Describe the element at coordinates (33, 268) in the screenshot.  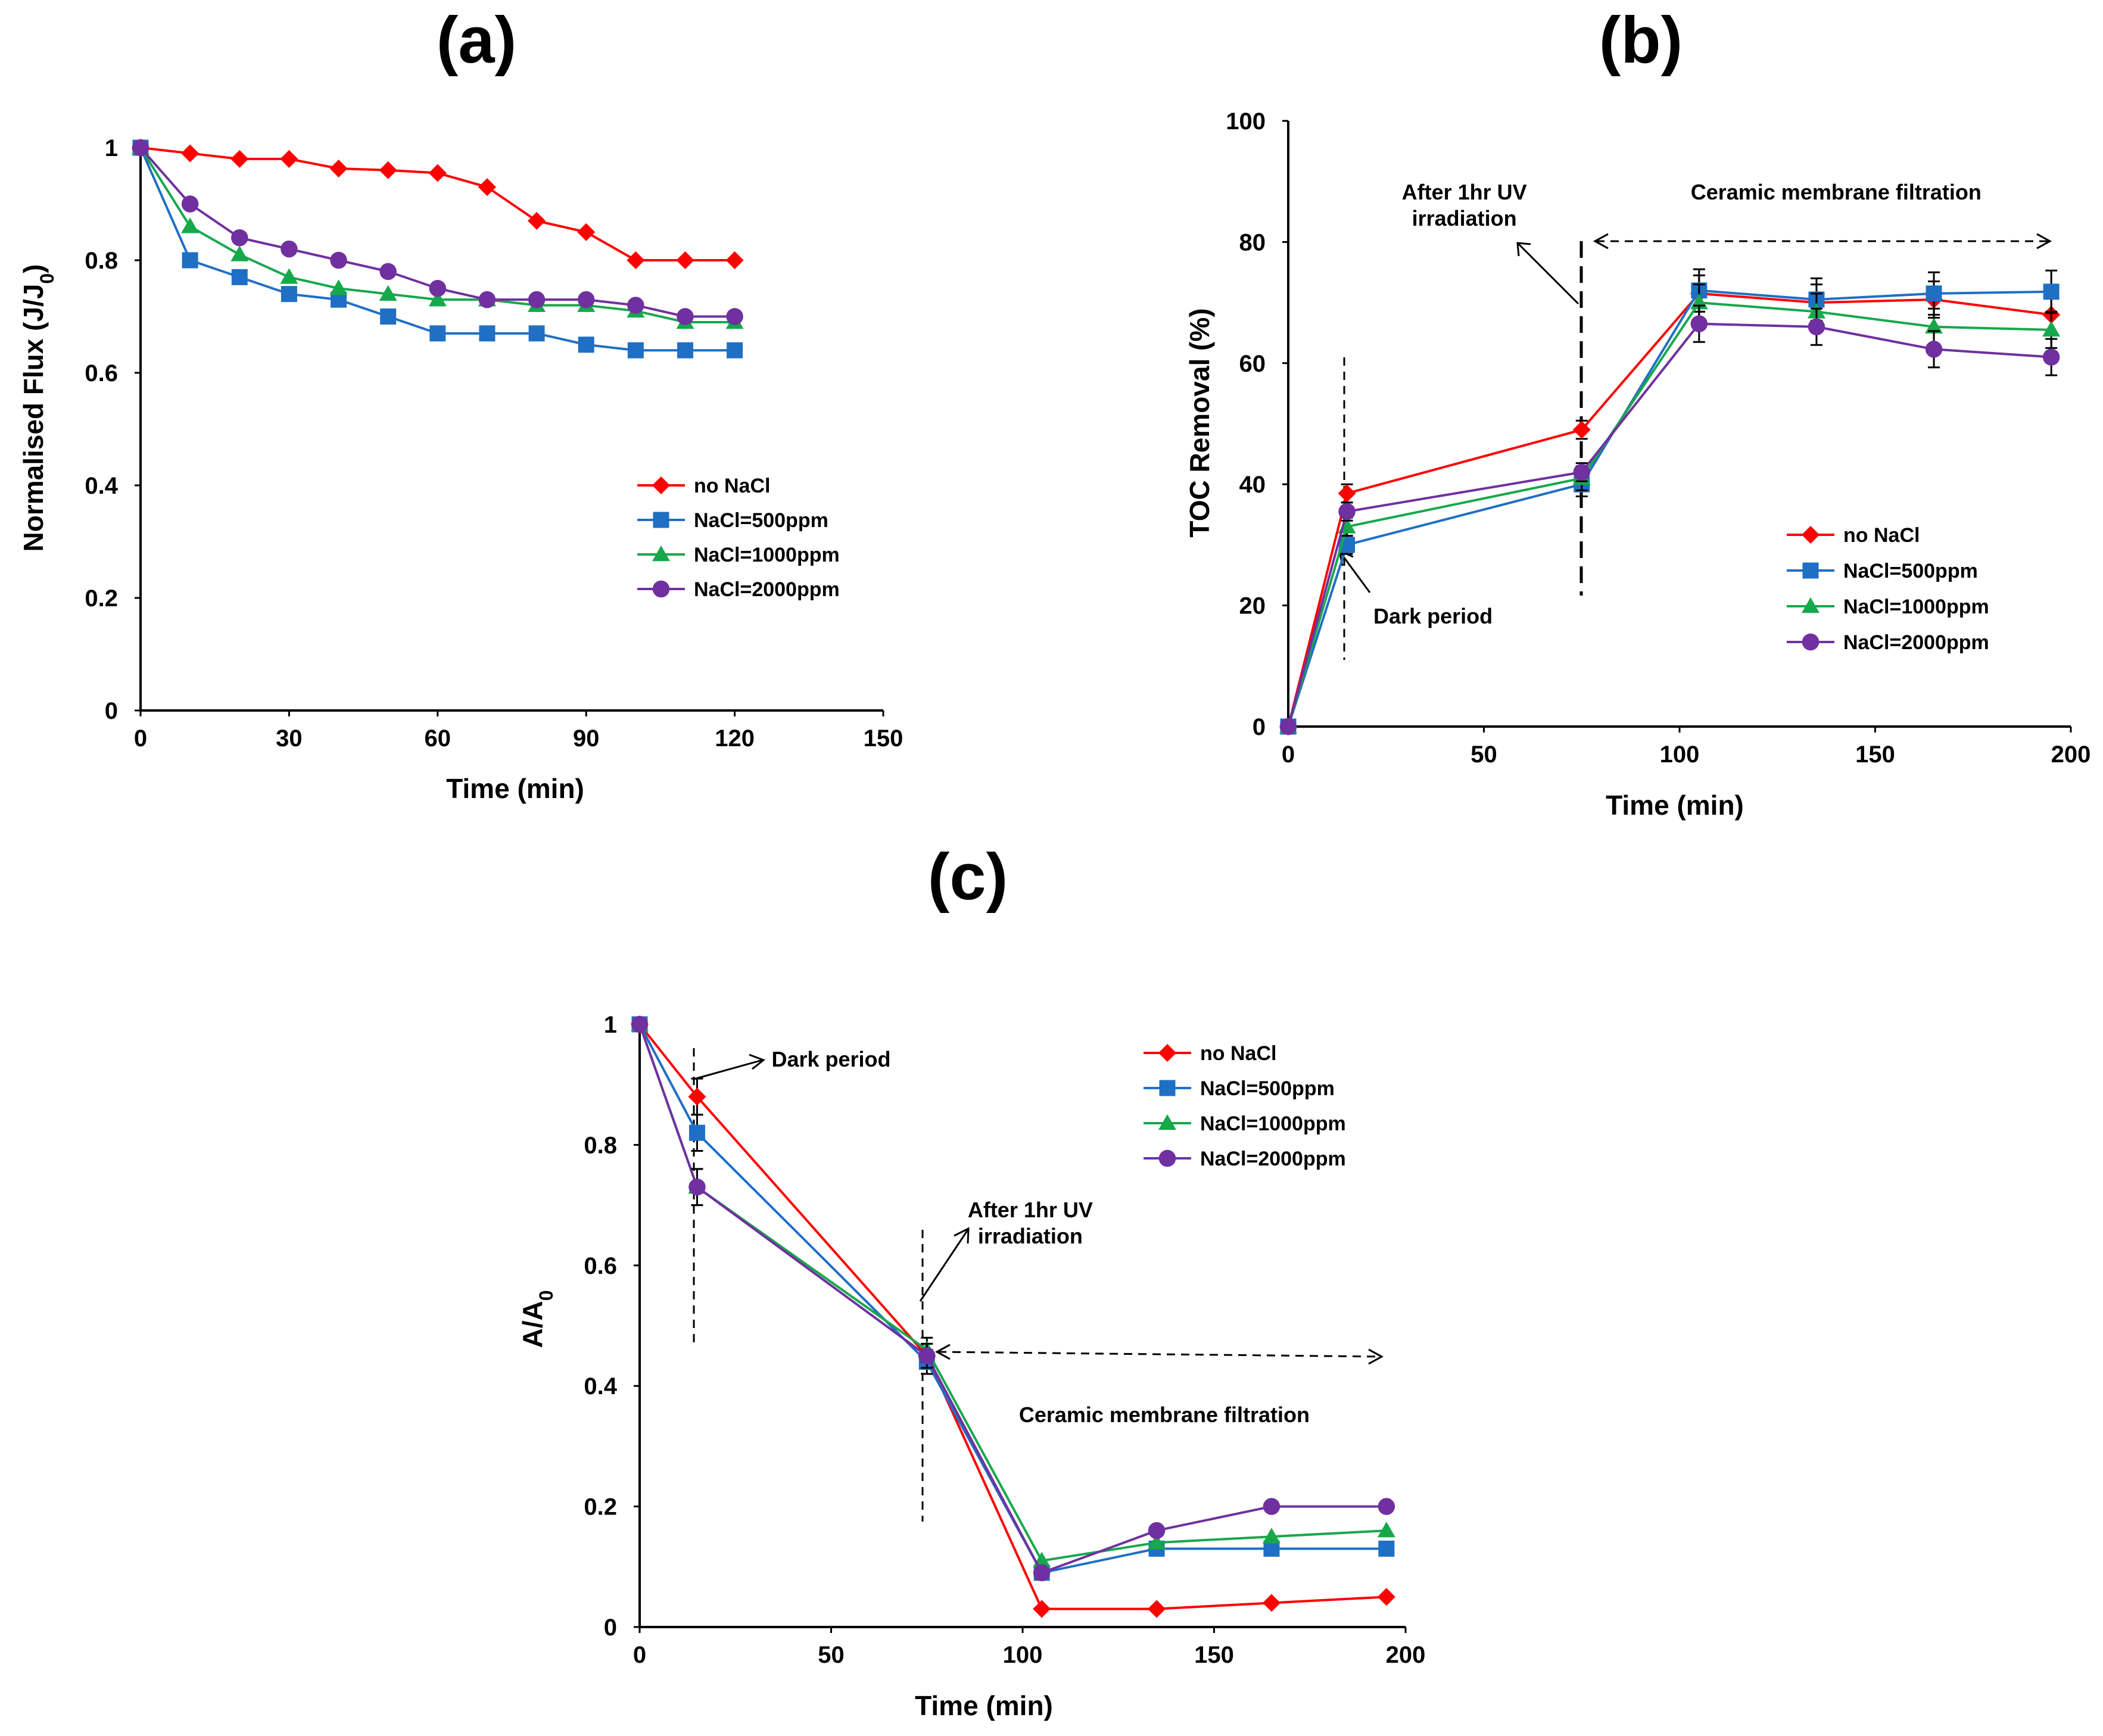
I see `y-axis-title-a-tail: )` at that location.